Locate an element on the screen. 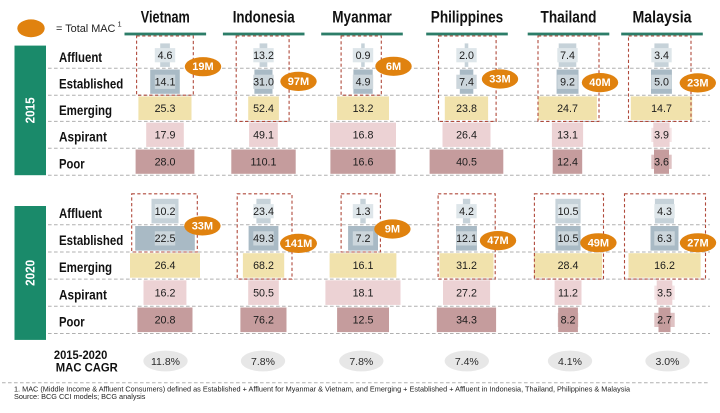 The image size is (720, 413). svg-text: 23.4 is located at coordinates (263, 212).